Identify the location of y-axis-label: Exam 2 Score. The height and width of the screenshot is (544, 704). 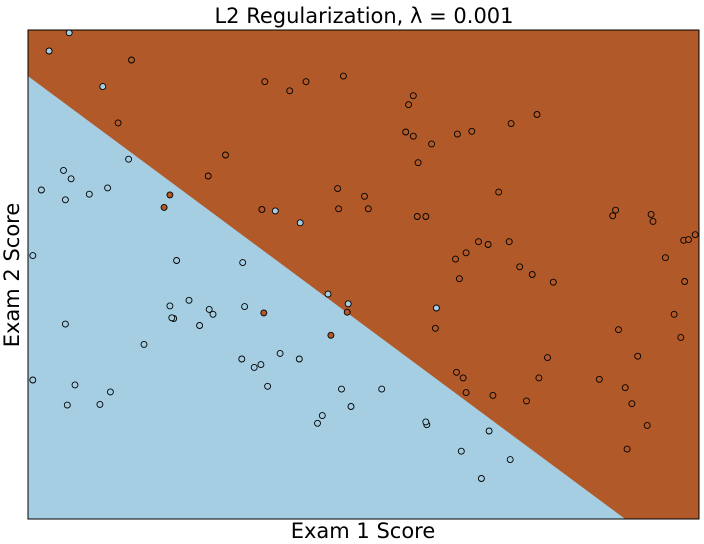
(12, 275).